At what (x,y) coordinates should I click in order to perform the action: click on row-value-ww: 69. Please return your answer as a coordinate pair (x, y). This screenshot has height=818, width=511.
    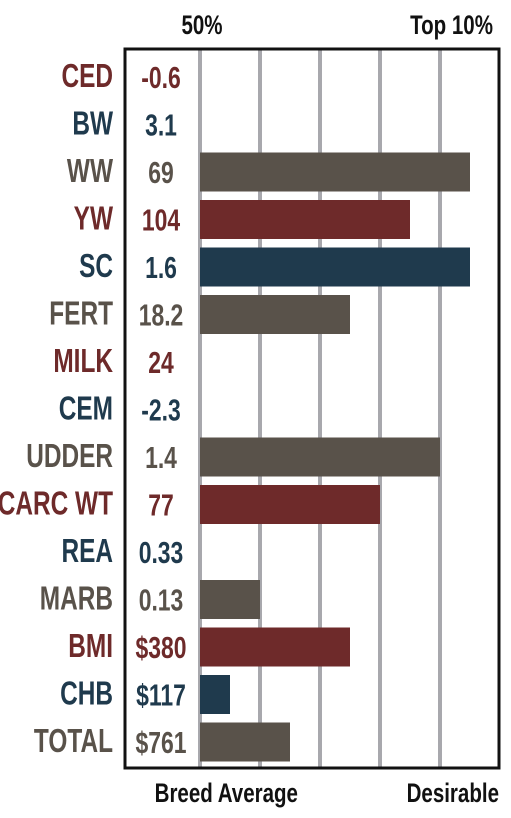
    Looking at the image, I should click on (160, 171).